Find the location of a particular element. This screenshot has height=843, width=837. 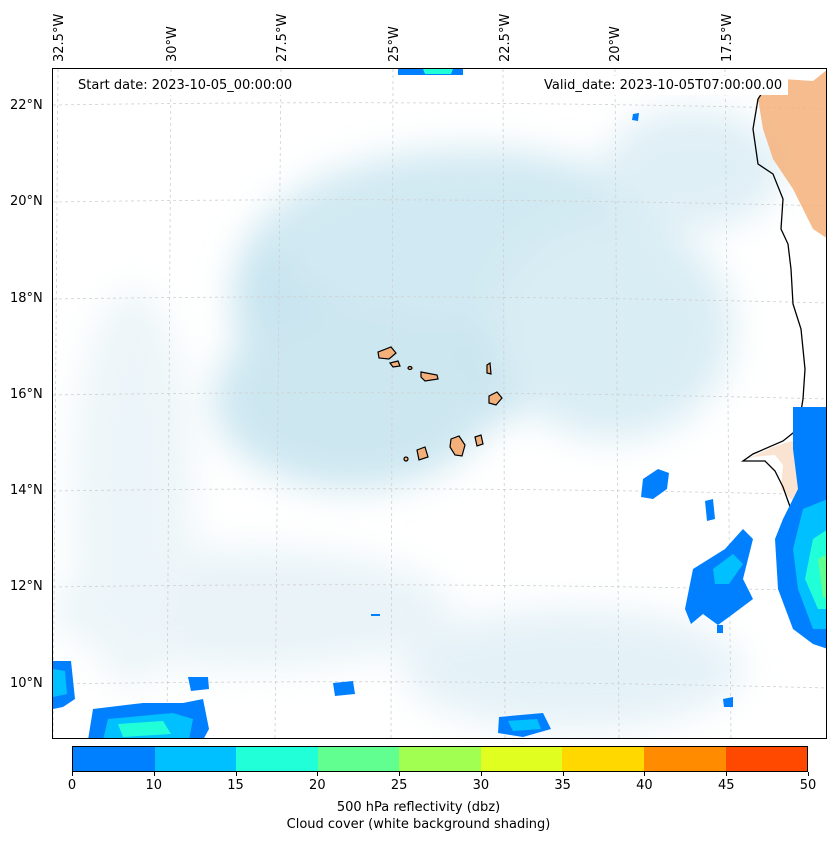

colorbar-tick-label: 45 is located at coordinates (726, 785).